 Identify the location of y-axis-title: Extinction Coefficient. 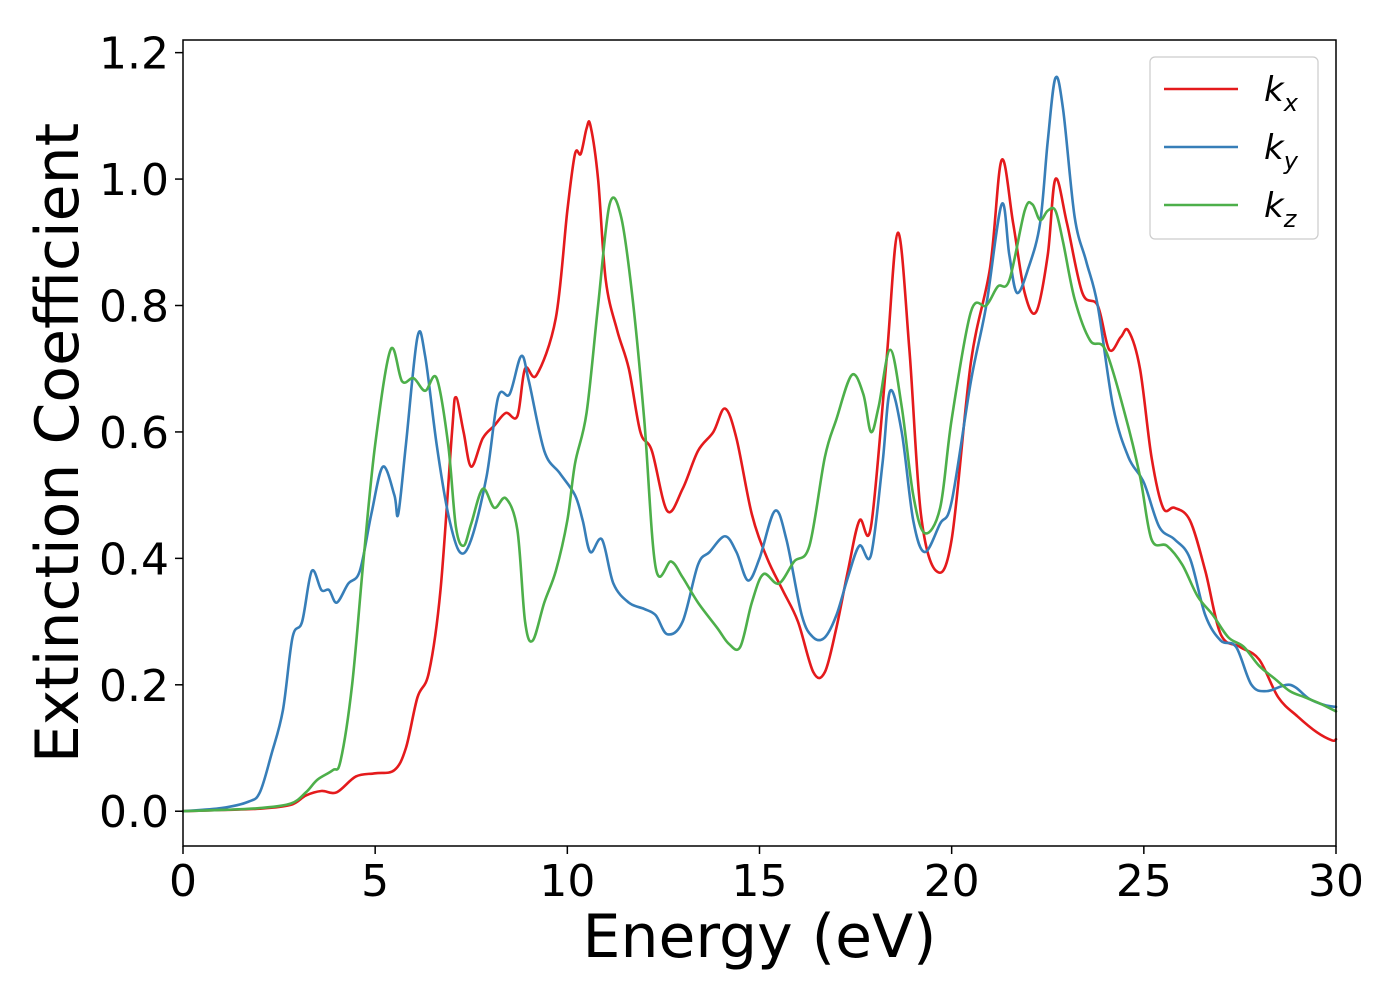
(58, 443).